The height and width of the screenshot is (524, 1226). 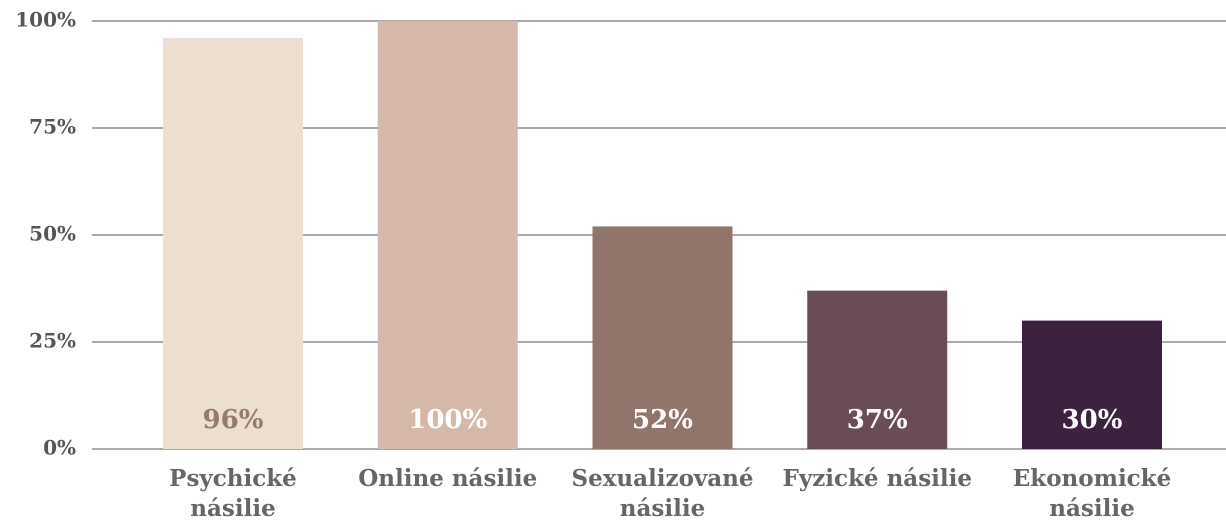 I want to click on y-tick-label: 0%, so click(x=59, y=448).